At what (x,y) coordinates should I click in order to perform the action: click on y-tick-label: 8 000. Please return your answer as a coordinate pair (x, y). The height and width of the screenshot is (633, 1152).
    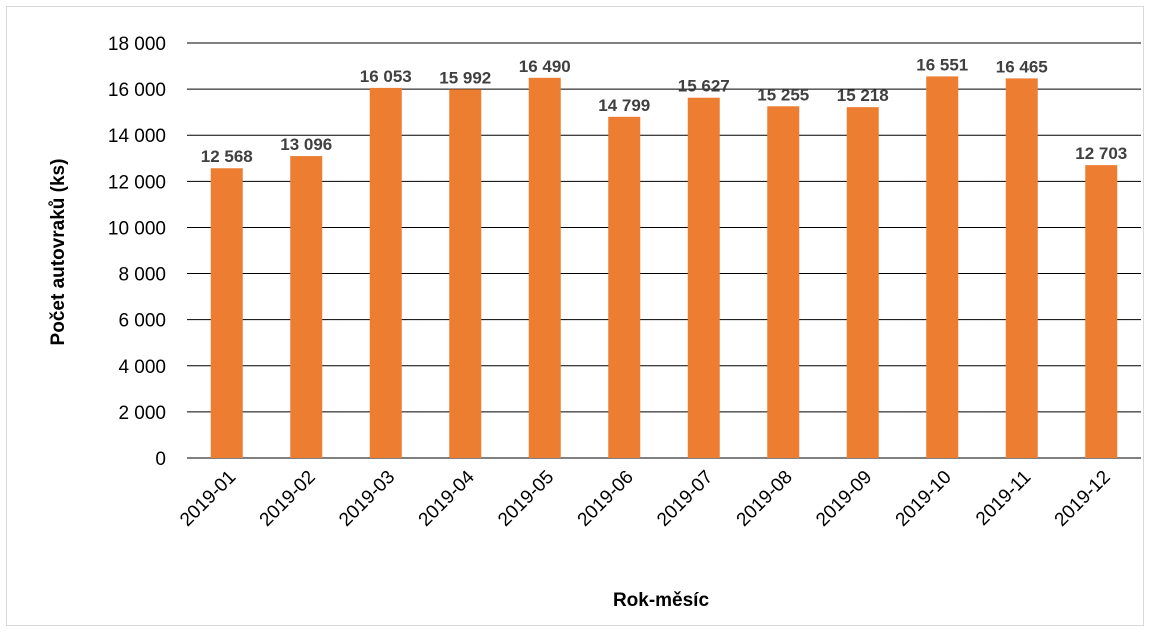
    Looking at the image, I should click on (142, 275).